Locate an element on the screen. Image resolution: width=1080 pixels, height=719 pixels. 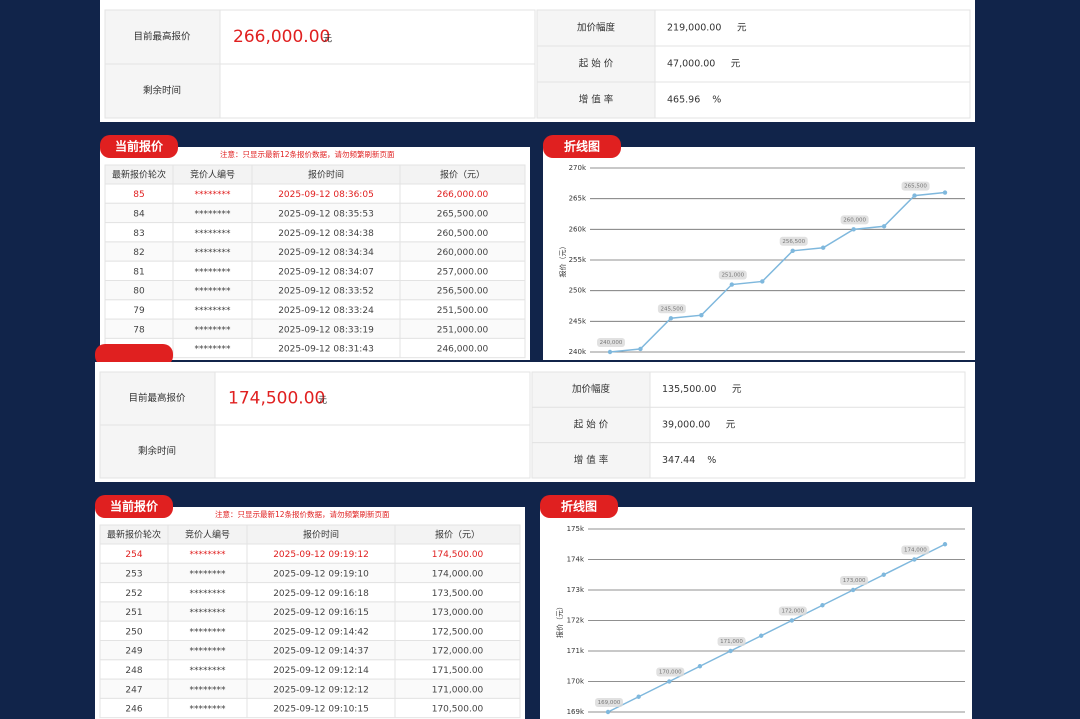
table-cell: 2025-09-12 09:16:15 is located at coordinates (321, 613).